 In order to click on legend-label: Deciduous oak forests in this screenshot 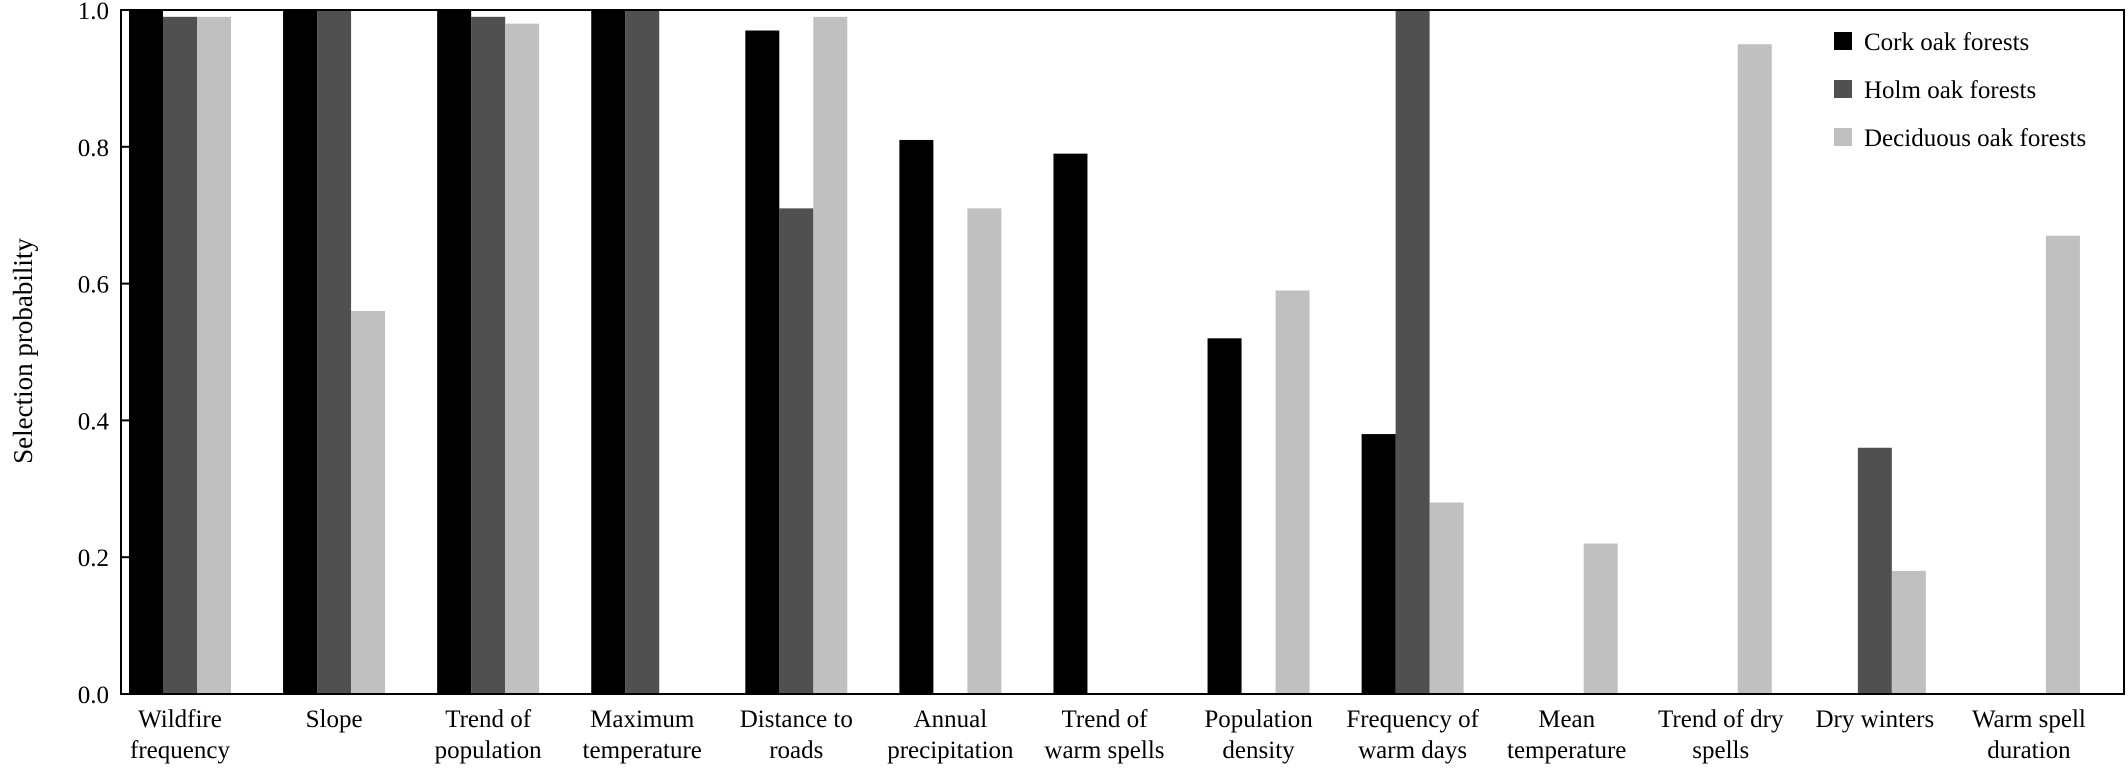, I will do `click(1975, 138)`.